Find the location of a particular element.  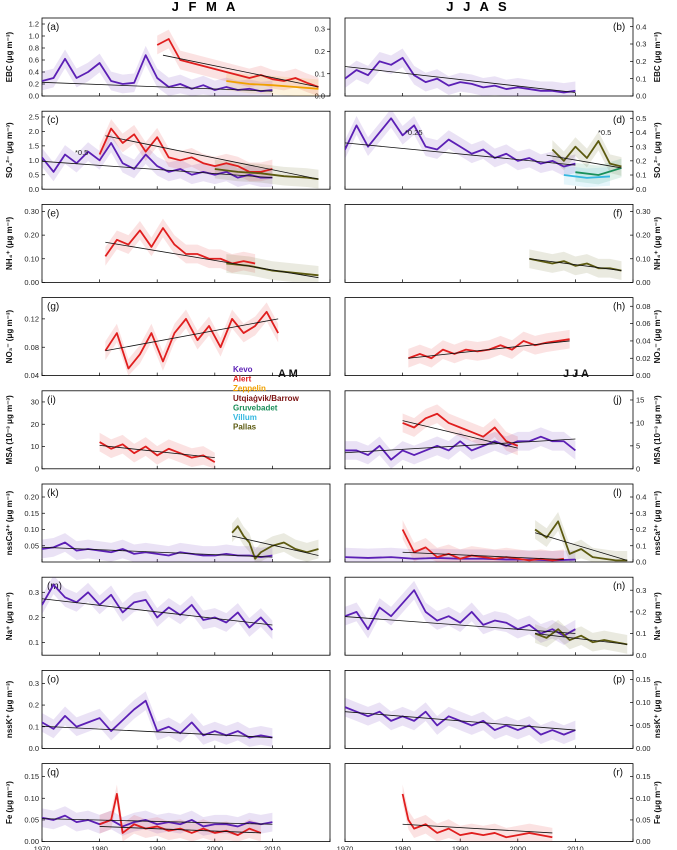

y-tick-label: 0.05 is located at coordinates (643, 725).